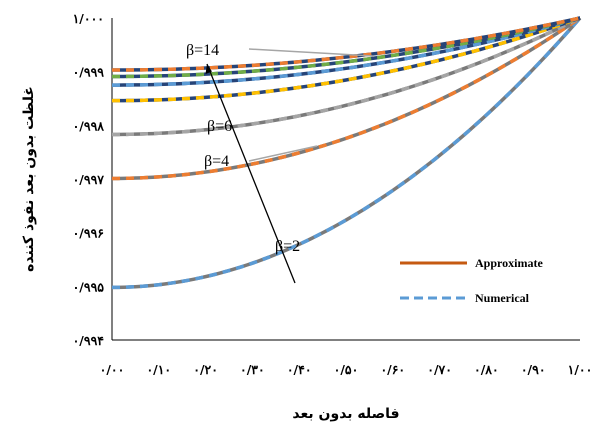 This screenshot has height=432, width=599. I want to click on x-tick-label: ۰/۹۰, so click(533, 369).